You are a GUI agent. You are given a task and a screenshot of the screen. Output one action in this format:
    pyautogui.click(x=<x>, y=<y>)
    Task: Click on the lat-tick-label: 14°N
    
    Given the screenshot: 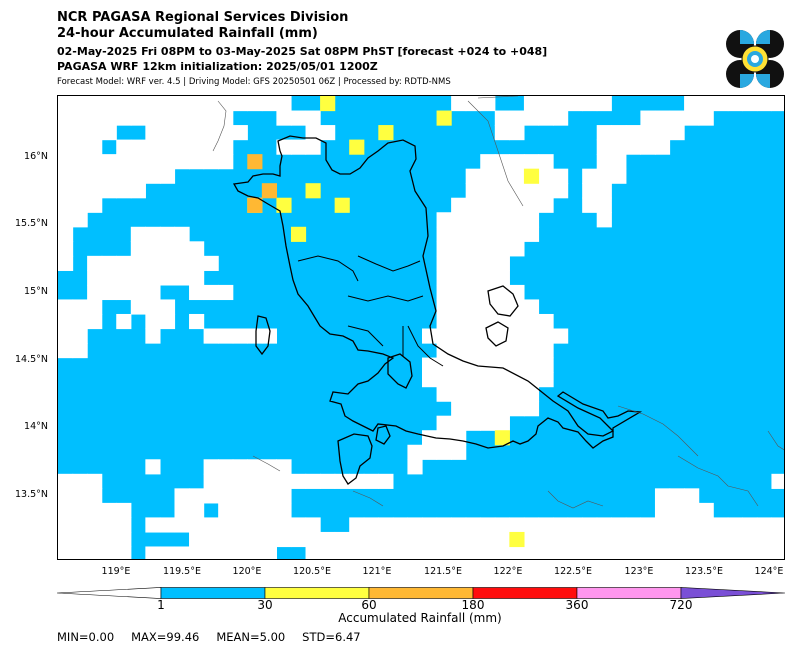 What is the action you would take?
    pyautogui.click(x=36, y=426)
    